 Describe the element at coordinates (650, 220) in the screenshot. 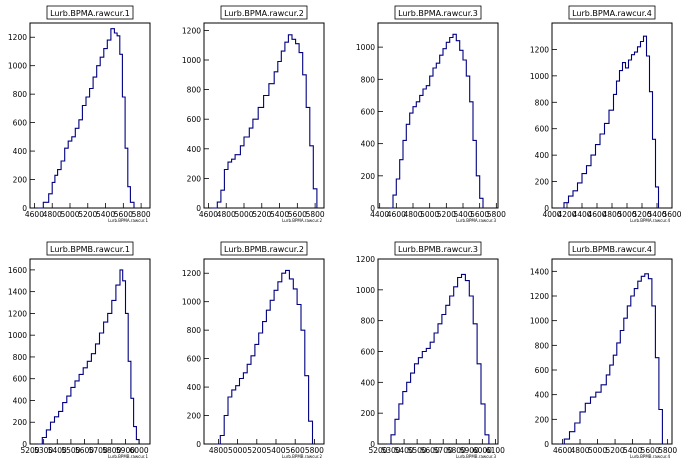

I see `x-axis-title: Lurb.BPMA.rawcur.4` at that location.